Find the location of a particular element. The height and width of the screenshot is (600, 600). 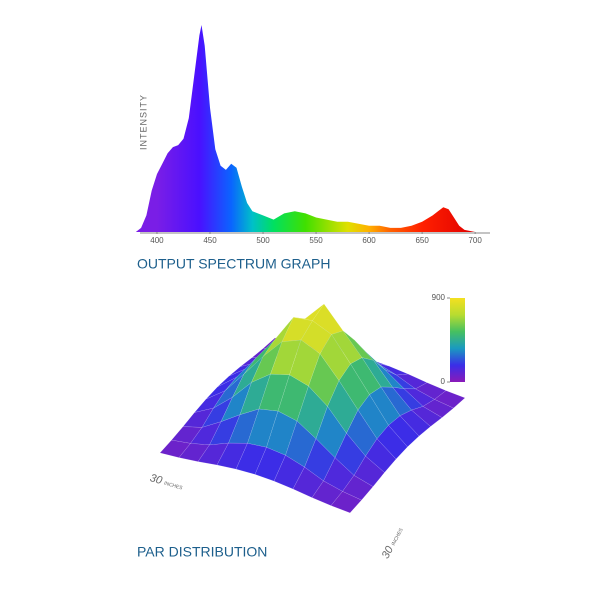

colorbar-tick-label: 0 is located at coordinates (443, 381).